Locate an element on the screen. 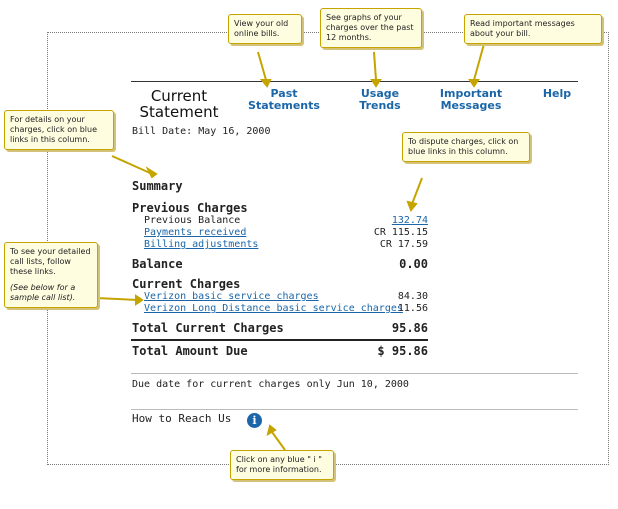  how-to-reach-us: How to Reach Us is located at coordinates (182, 418).